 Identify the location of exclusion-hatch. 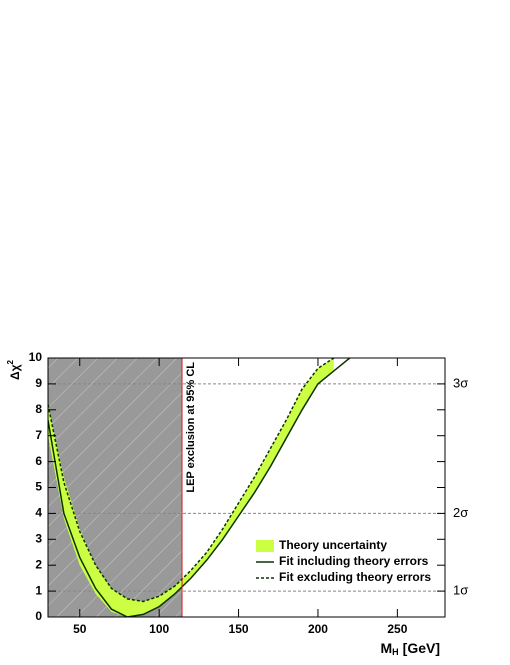
(115, 487).